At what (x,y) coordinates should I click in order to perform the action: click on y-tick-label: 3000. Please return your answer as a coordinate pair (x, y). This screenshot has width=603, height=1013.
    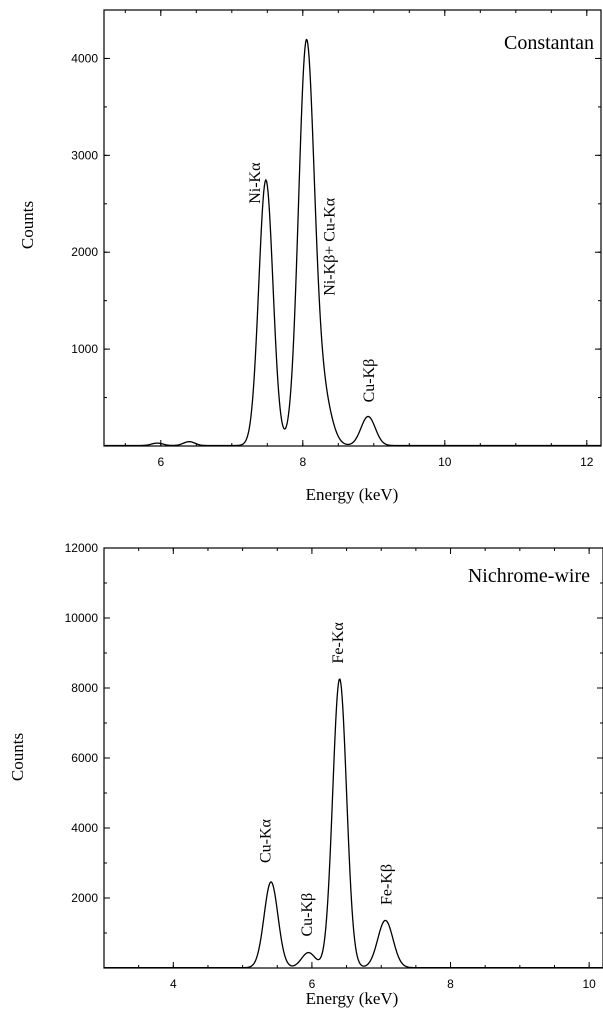
    Looking at the image, I should click on (84, 155).